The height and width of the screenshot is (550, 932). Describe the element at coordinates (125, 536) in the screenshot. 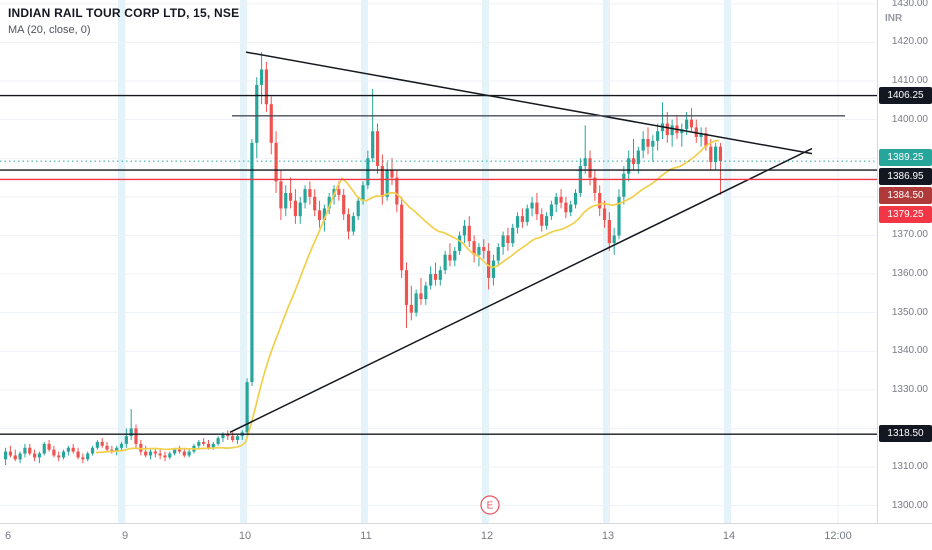

I see `time-axis-label: 9` at that location.